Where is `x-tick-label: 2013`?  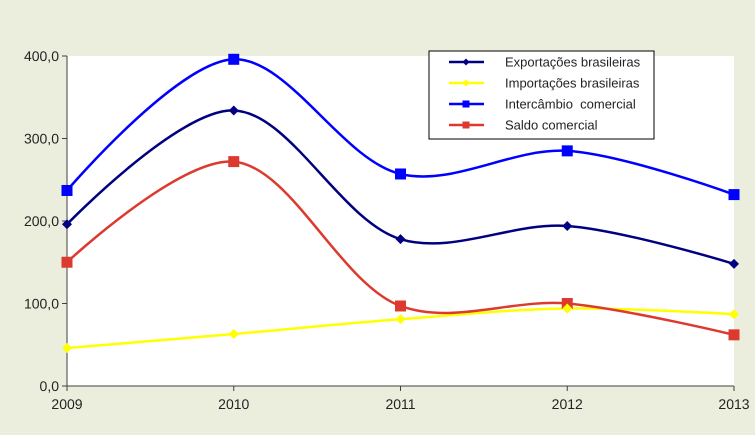 x-tick-label: 2013 is located at coordinates (734, 404).